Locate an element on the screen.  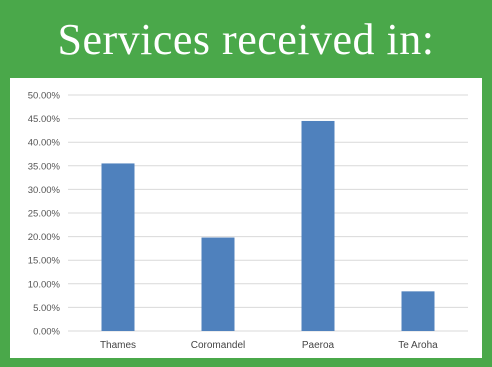
page-title: Services received in: is located at coordinates (246, 39).